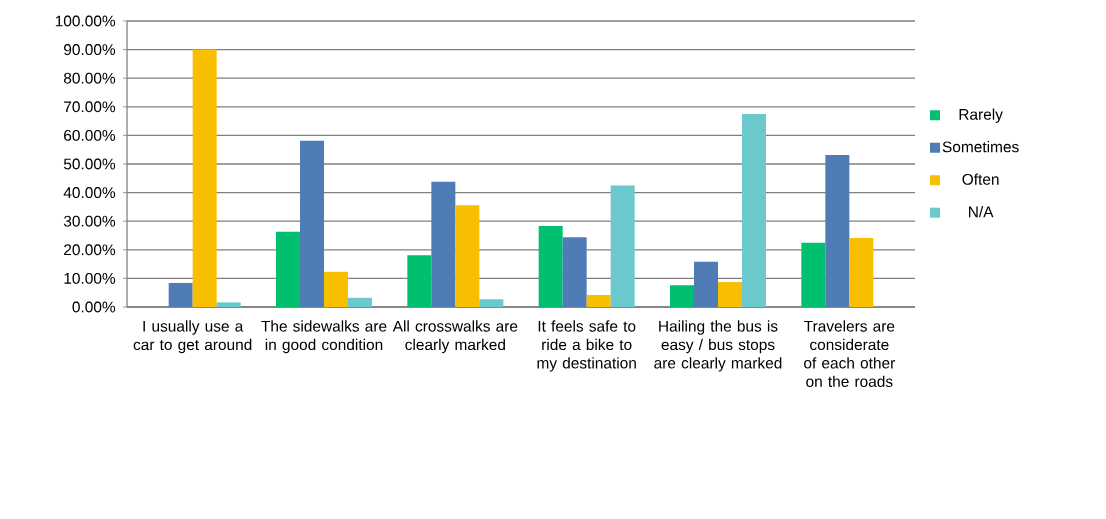  What do you see at coordinates (324, 337) in the screenshot?
I see `x-tick-label: The sidewalks are in good condition` at bounding box center [324, 337].